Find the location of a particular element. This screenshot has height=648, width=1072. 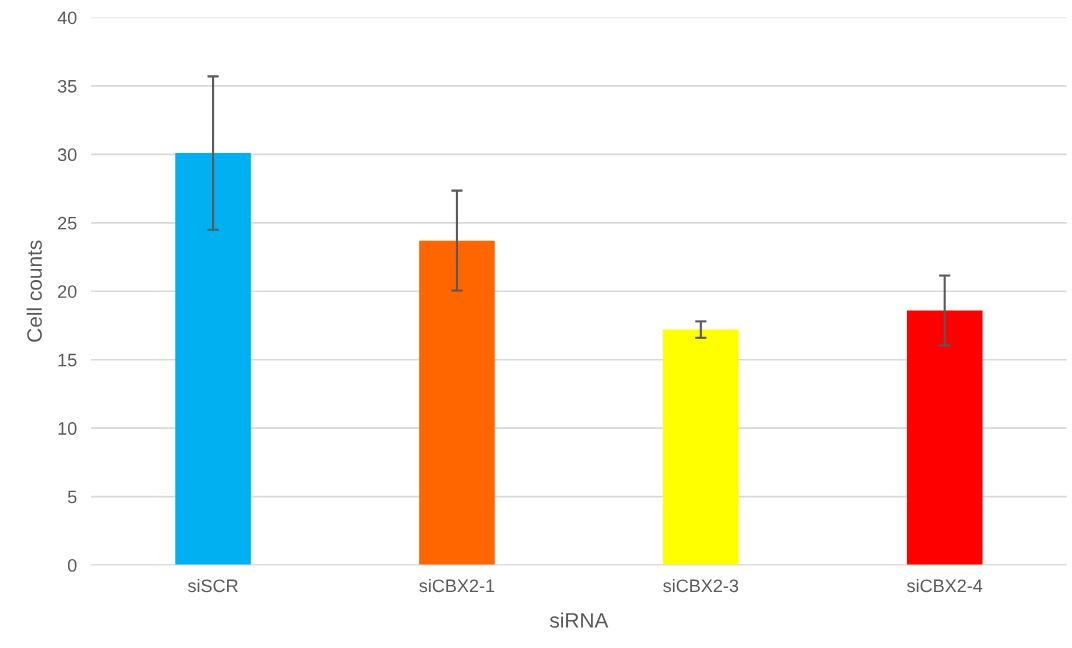

y-tick-label: 10 is located at coordinates (67, 428).